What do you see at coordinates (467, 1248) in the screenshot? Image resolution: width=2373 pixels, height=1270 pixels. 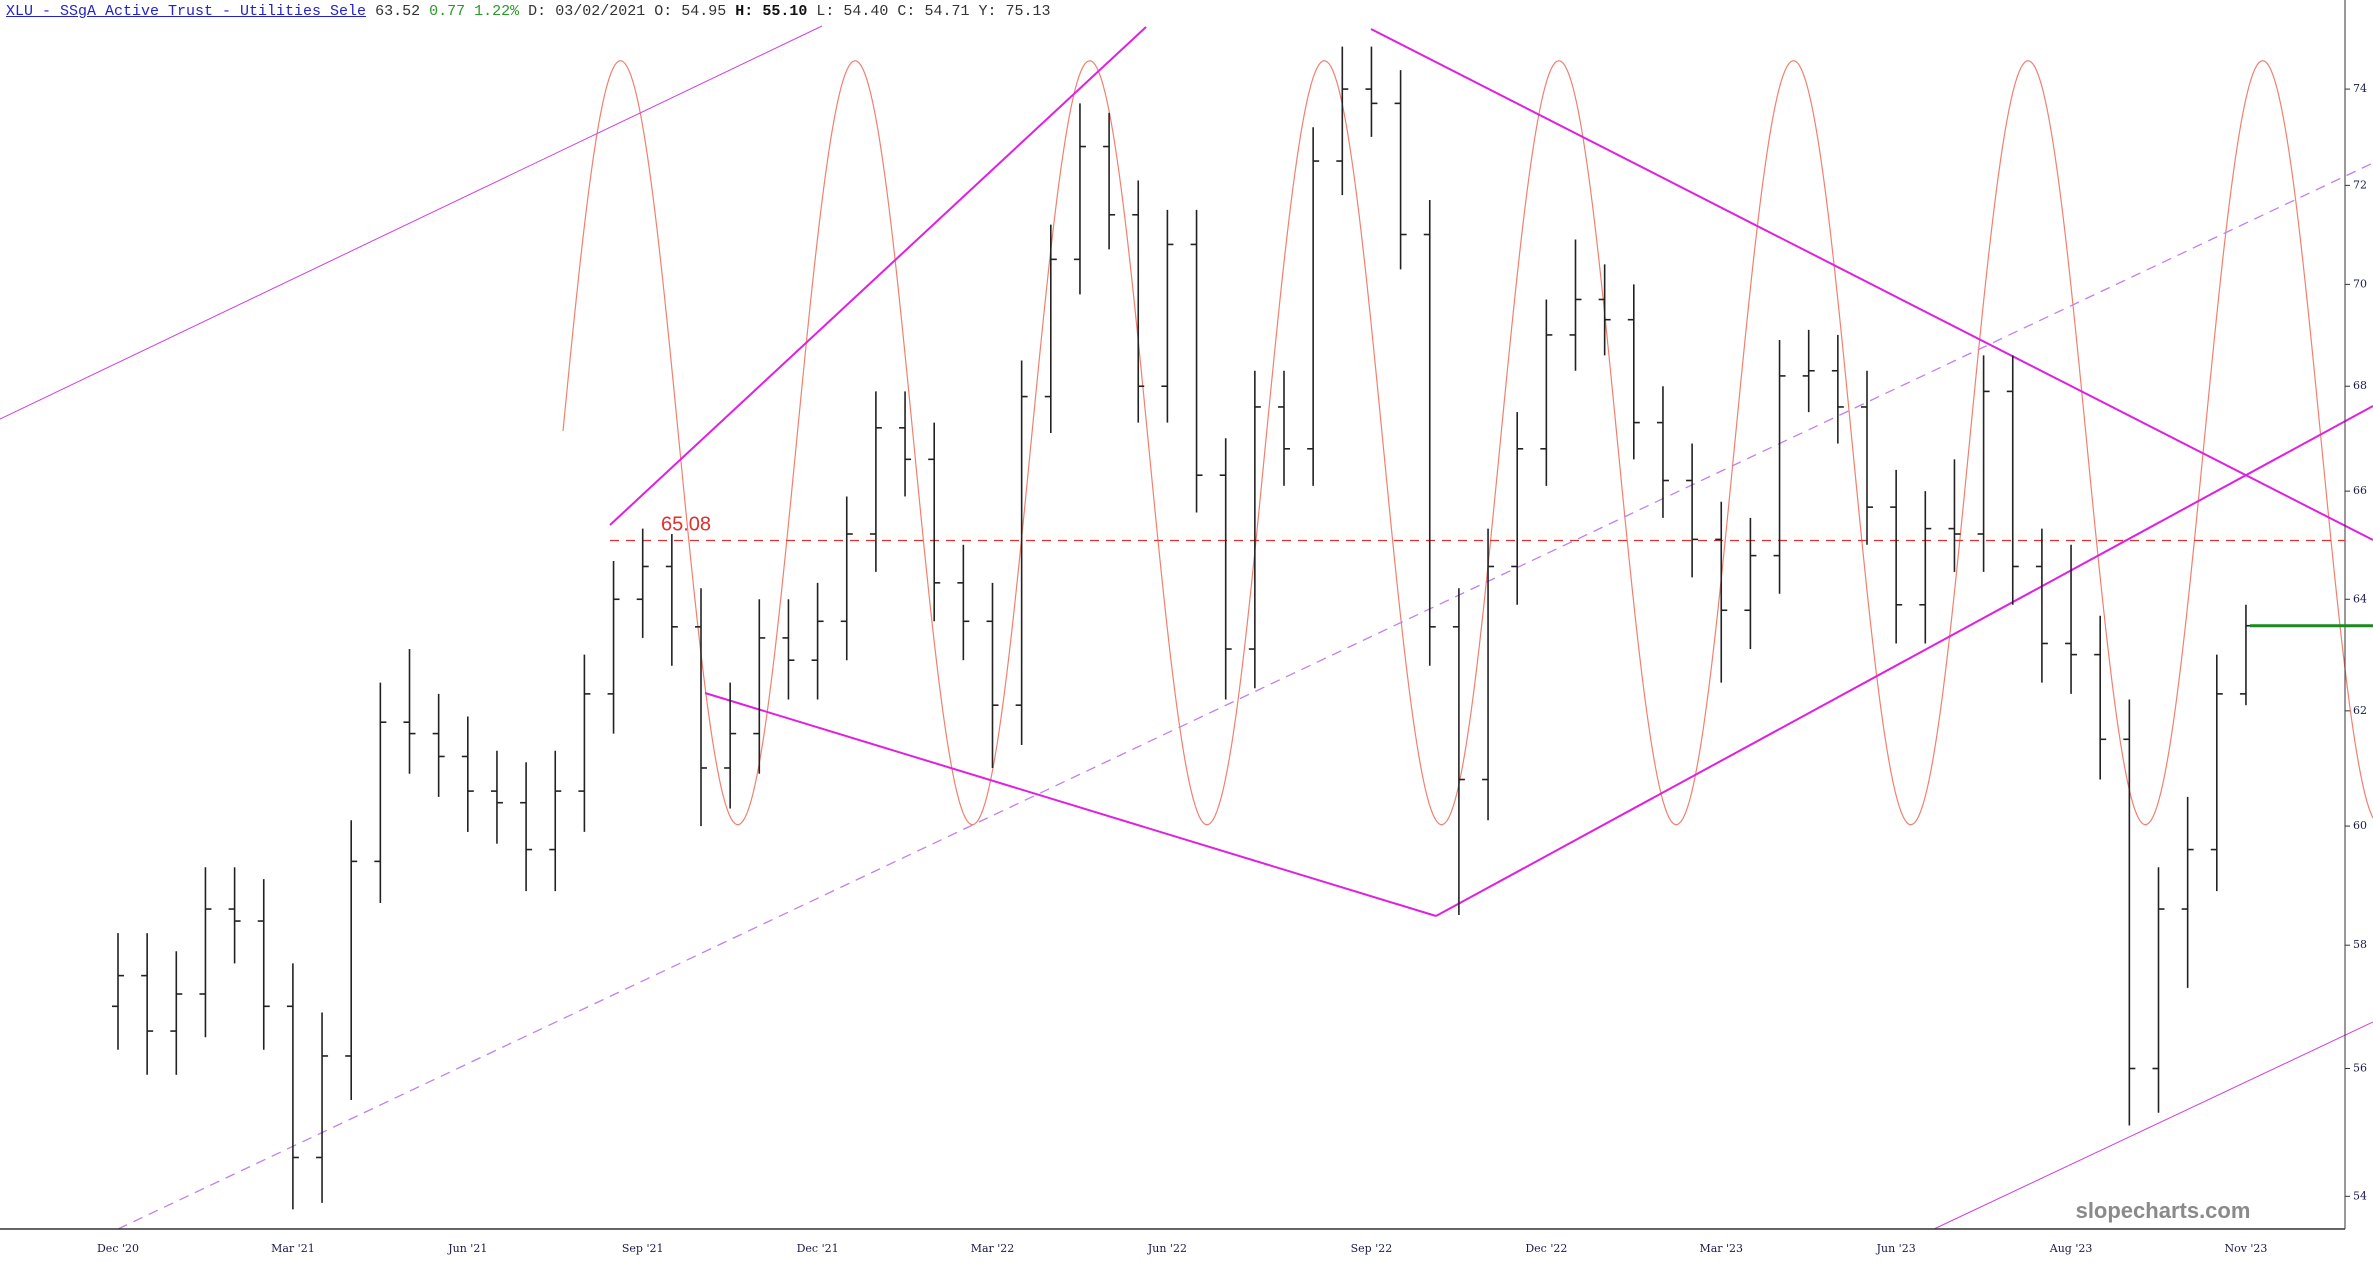 I see `x-tick-label: Jun '21` at bounding box center [467, 1248].